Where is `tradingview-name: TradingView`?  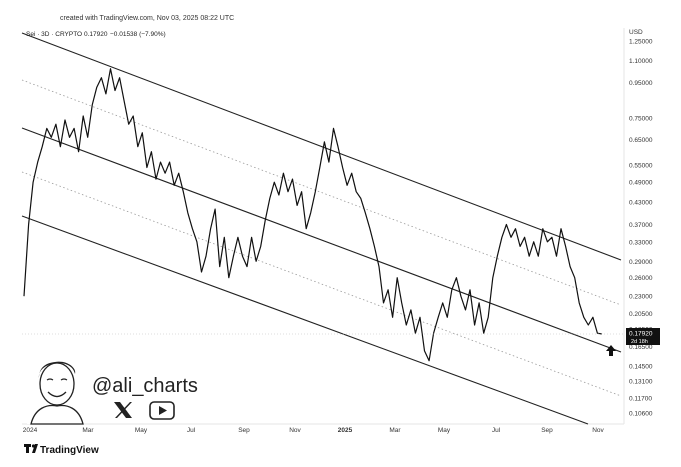
tradingview-name: TradingView is located at coordinates (69, 450).